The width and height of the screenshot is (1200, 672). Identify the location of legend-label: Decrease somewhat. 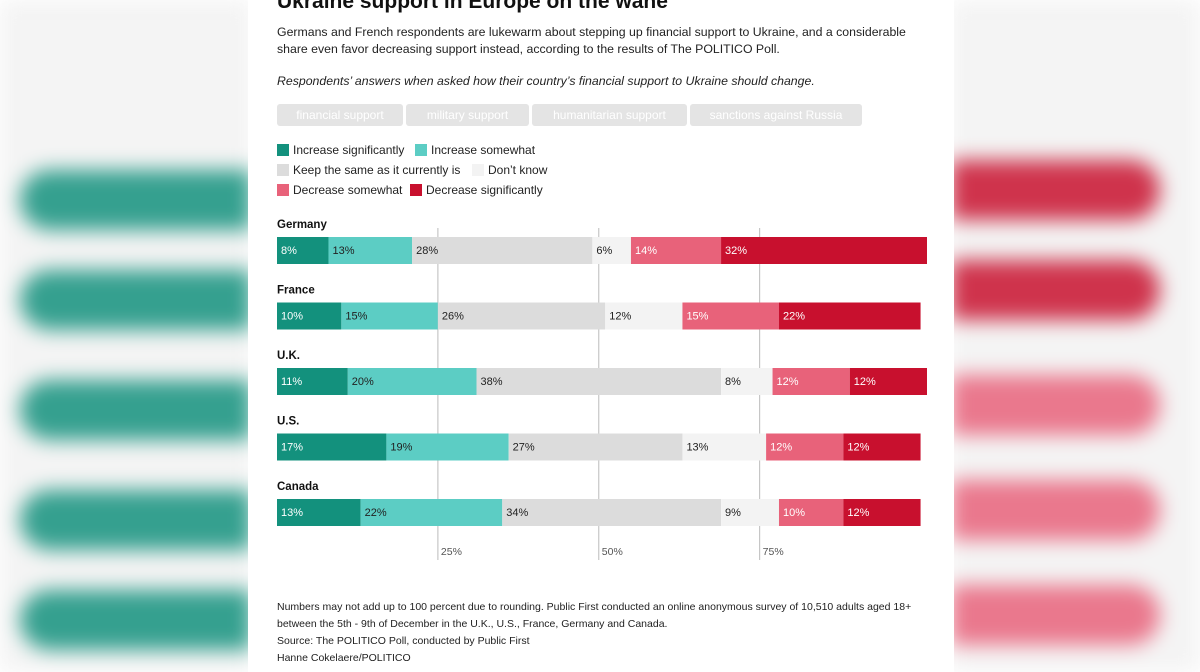
(348, 190).